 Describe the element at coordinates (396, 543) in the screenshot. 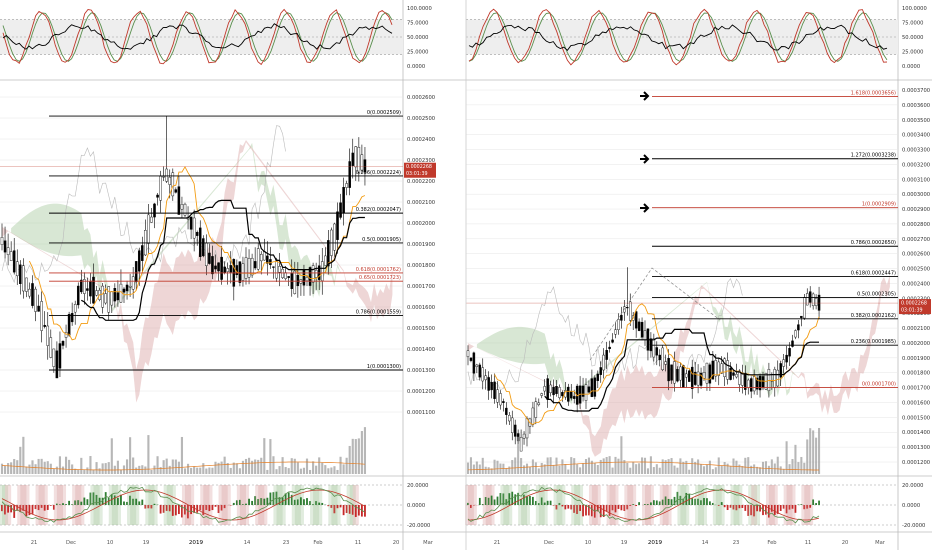

I see `time-axis-label: 20` at that location.